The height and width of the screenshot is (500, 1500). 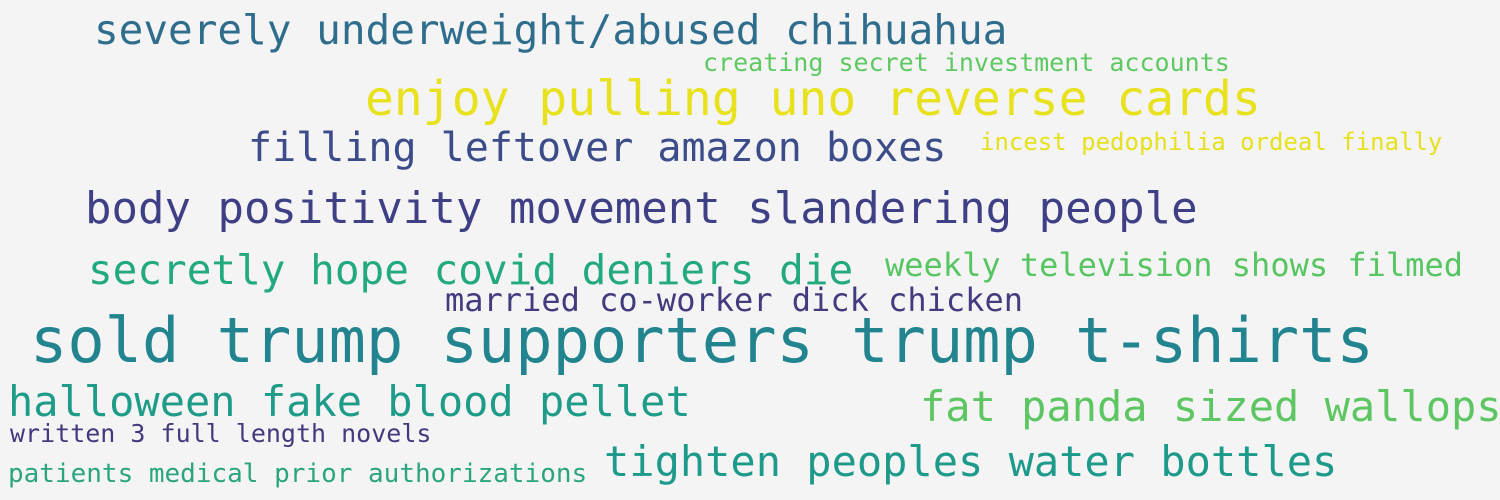 I want to click on phrase-6: secretly hope covid deniers die, so click(x=471, y=270).